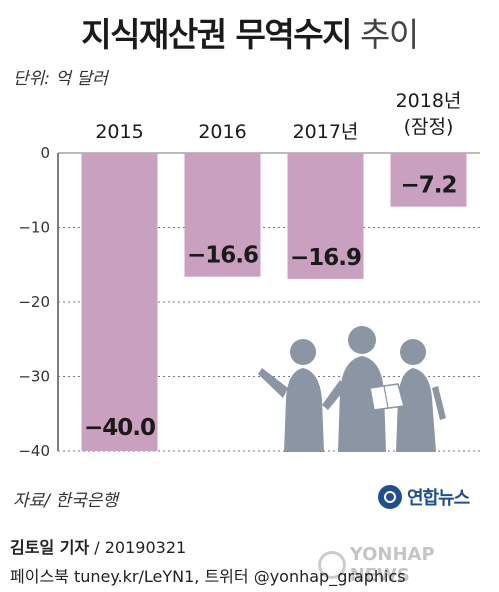 The width and height of the screenshot is (499, 592). What do you see at coordinates (392, 565) in the screenshot?
I see `watermark-text: YONHAP NEWS` at bounding box center [392, 565].